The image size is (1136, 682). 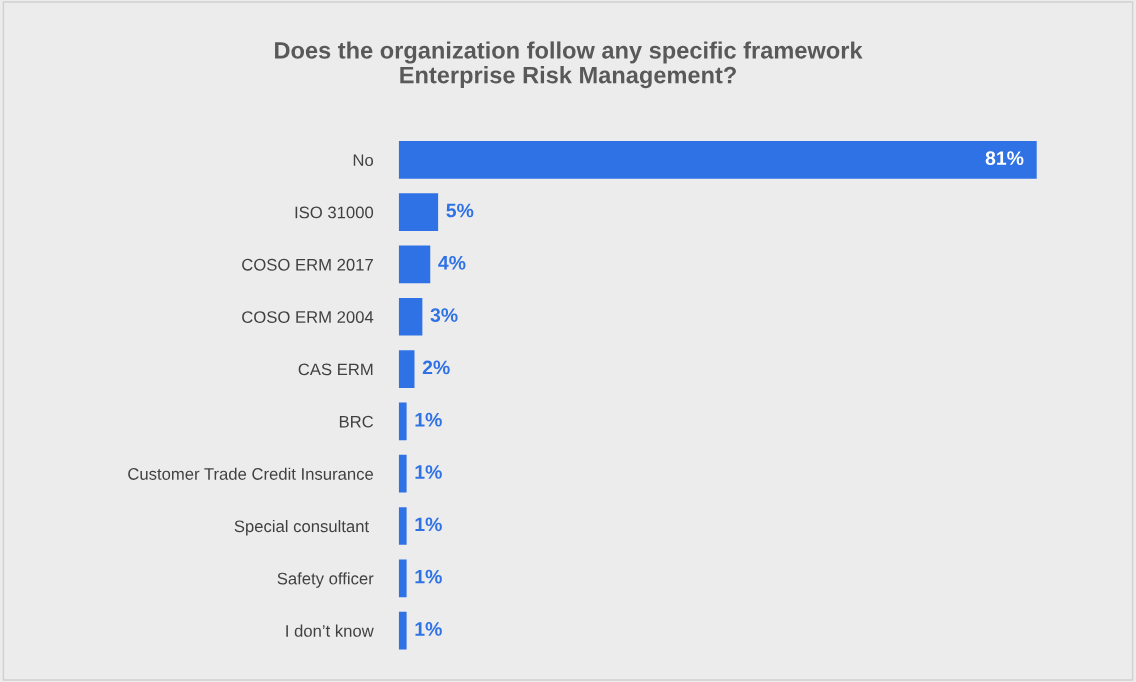 What do you see at coordinates (335, 369) in the screenshot?
I see `y-tick-label: CAS ERM` at bounding box center [335, 369].